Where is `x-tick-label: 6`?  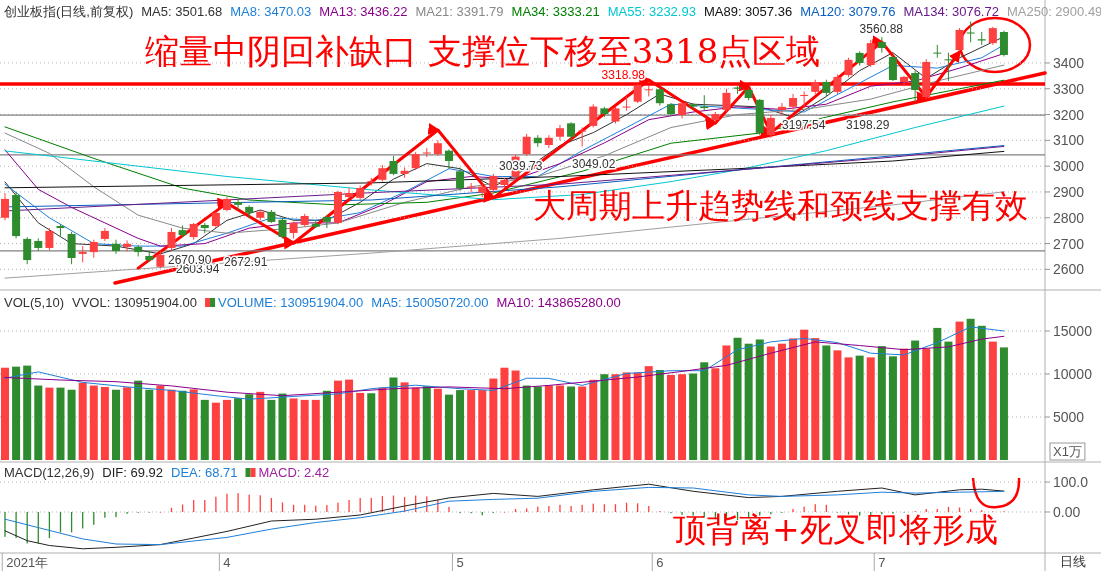 x-tick-label: 6 is located at coordinates (660, 562).